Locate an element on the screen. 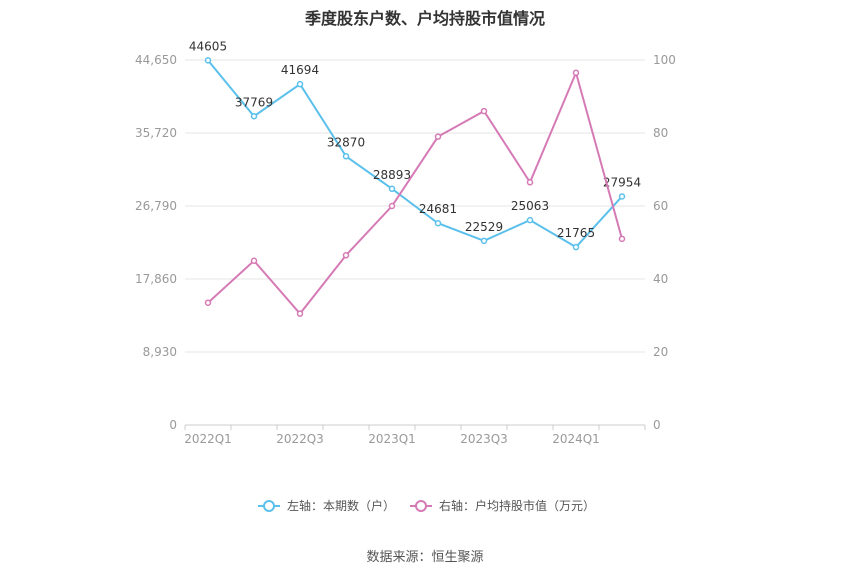  x-axis-tick-label: 2022Q1 is located at coordinates (208, 439).